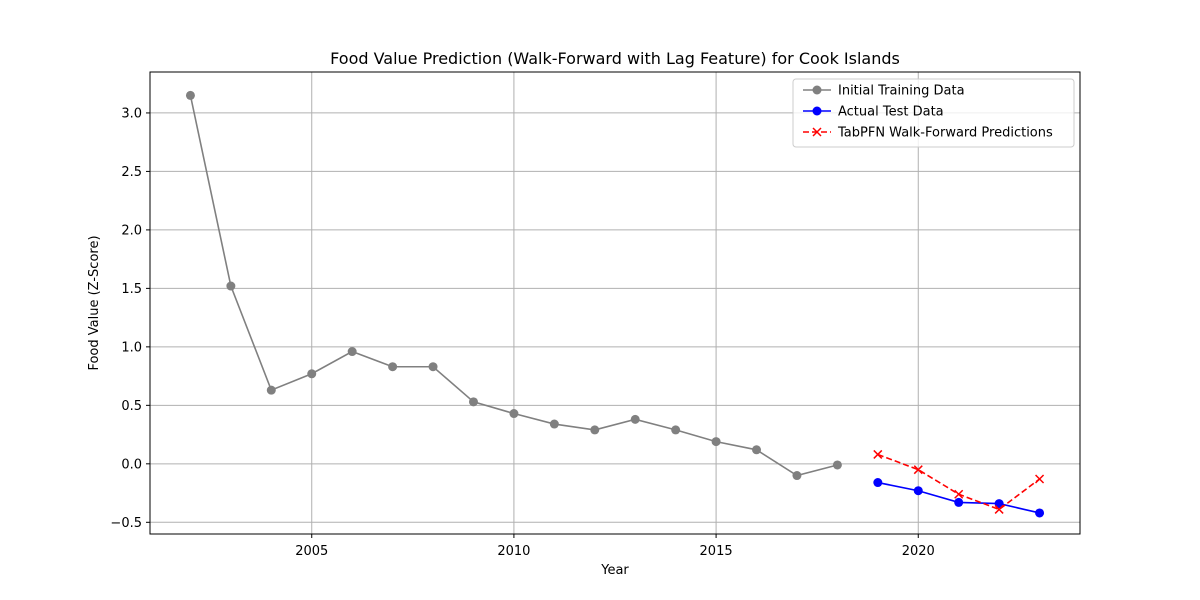 The width and height of the screenshot is (1200, 600). What do you see at coordinates (901, 91) in the screenshot?
I see `legend-label: Initial Training Data` at bounding box center [901, 91].